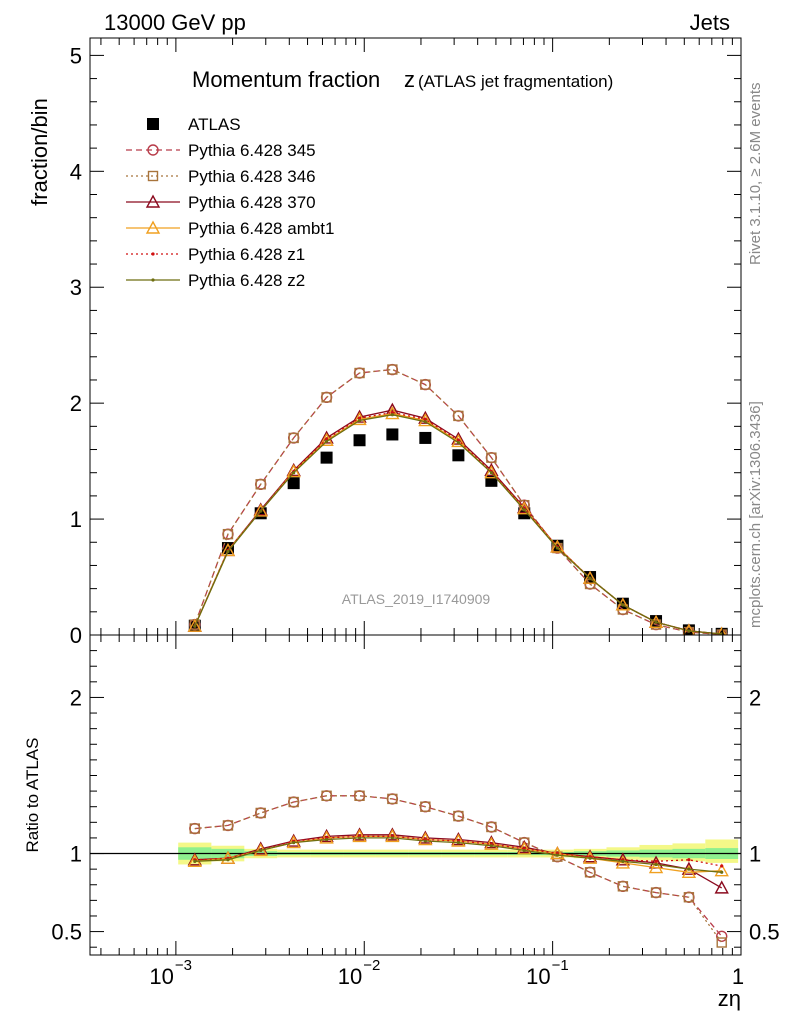 This screenshot has height=1029, width=786. What do you see at coordinates (755, 697) in the screenshot?
I see `ratio-y-tick-label-right: 2` at bounding box center [755, 697].